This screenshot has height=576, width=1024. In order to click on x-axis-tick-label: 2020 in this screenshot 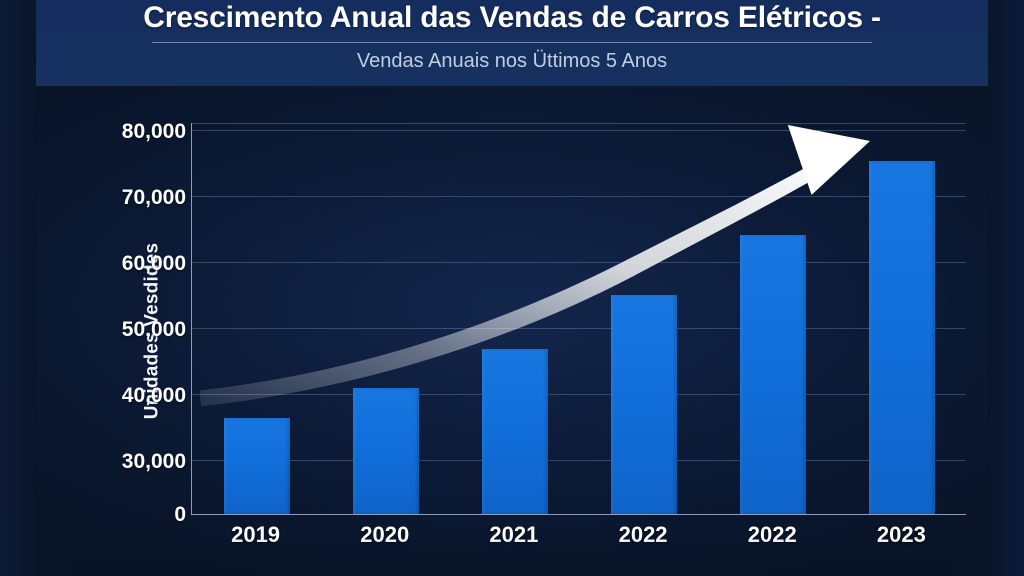, I will do `click(385, 534)`.